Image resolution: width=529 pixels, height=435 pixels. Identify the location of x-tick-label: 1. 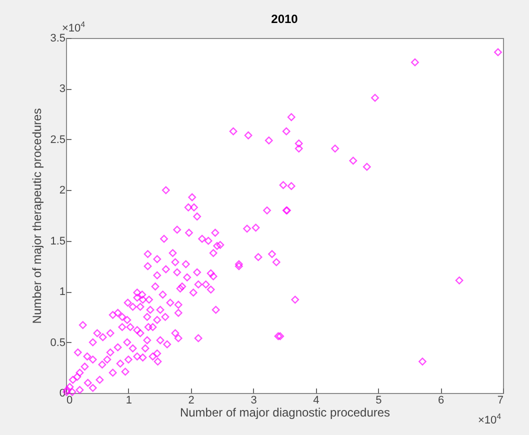
(129, 400).